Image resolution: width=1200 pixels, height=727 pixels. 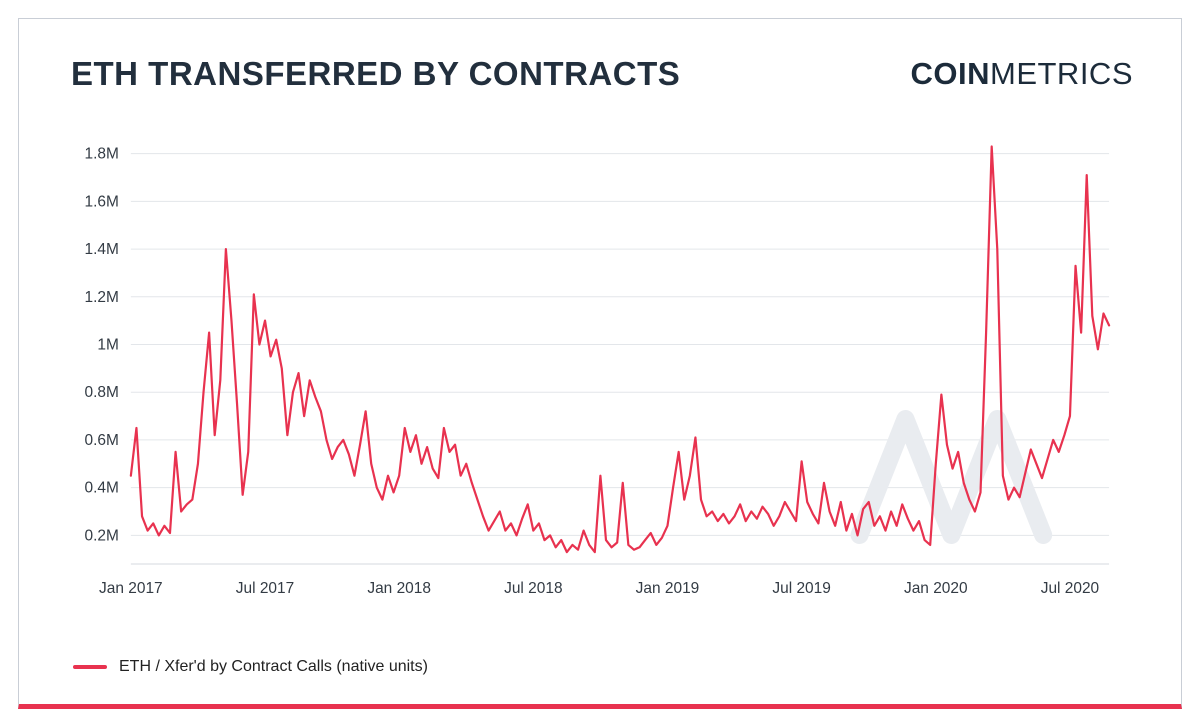 What do you see at coordinates (1070, 588) in the screenshot?
I see `svg-text: Jul 2020` at bounding box center [1070, 588].